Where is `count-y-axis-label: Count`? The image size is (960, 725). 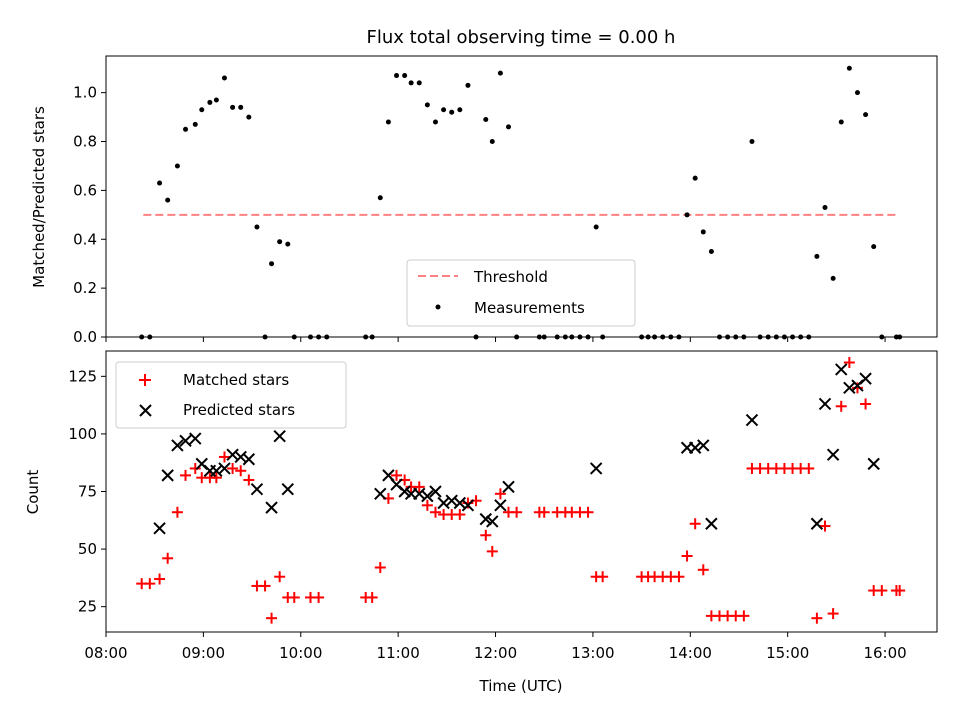
count-y-axis-label: Count is located at coordinates (33, 492).